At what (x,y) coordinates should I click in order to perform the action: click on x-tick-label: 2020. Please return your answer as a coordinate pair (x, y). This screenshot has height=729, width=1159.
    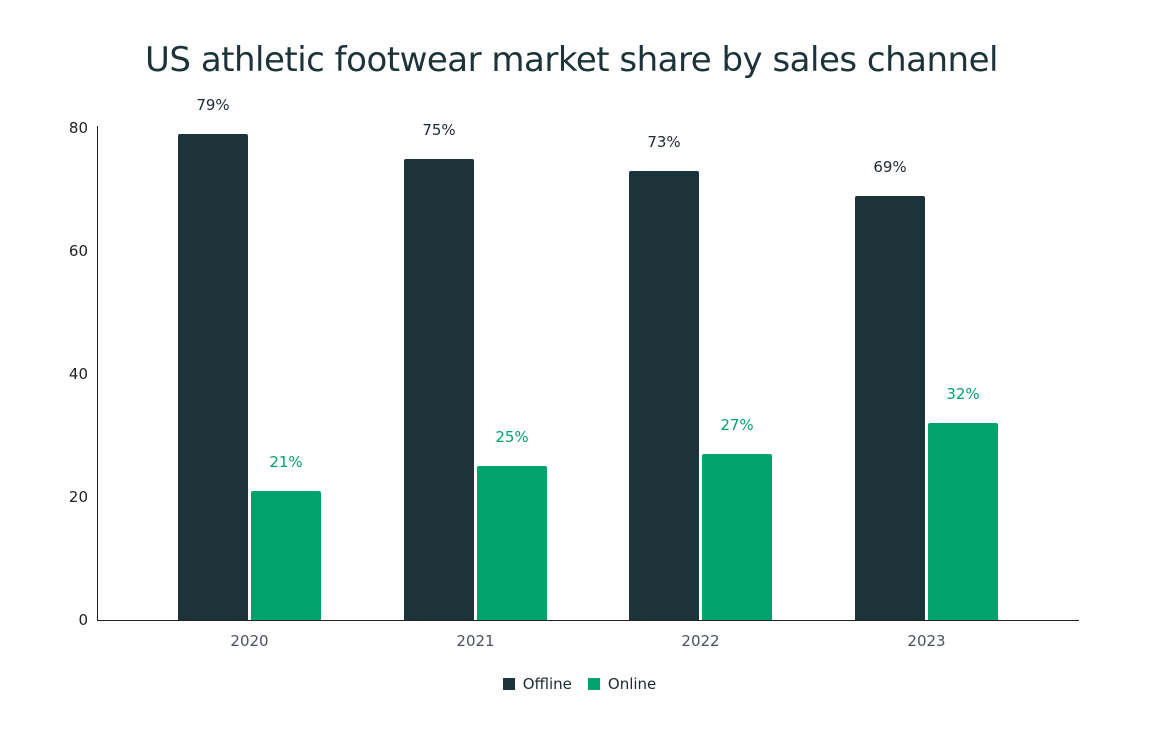
    Looking at the image, I should click on (249, 641).